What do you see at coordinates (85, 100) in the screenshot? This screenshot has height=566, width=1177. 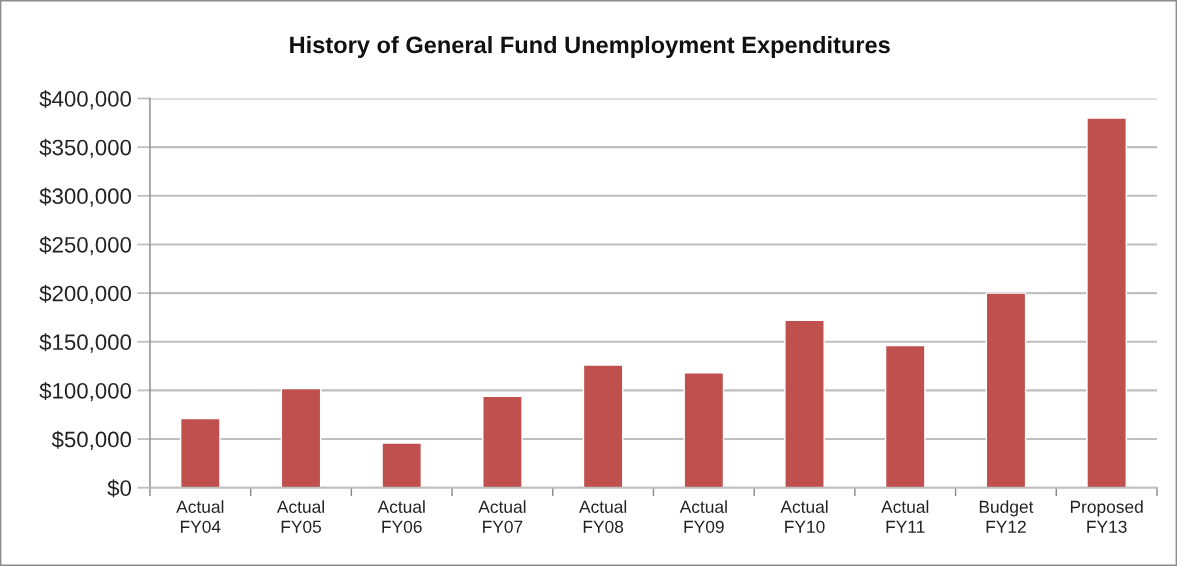 I see `y-tick-label: $400,000` at bounding box center [85, 100].